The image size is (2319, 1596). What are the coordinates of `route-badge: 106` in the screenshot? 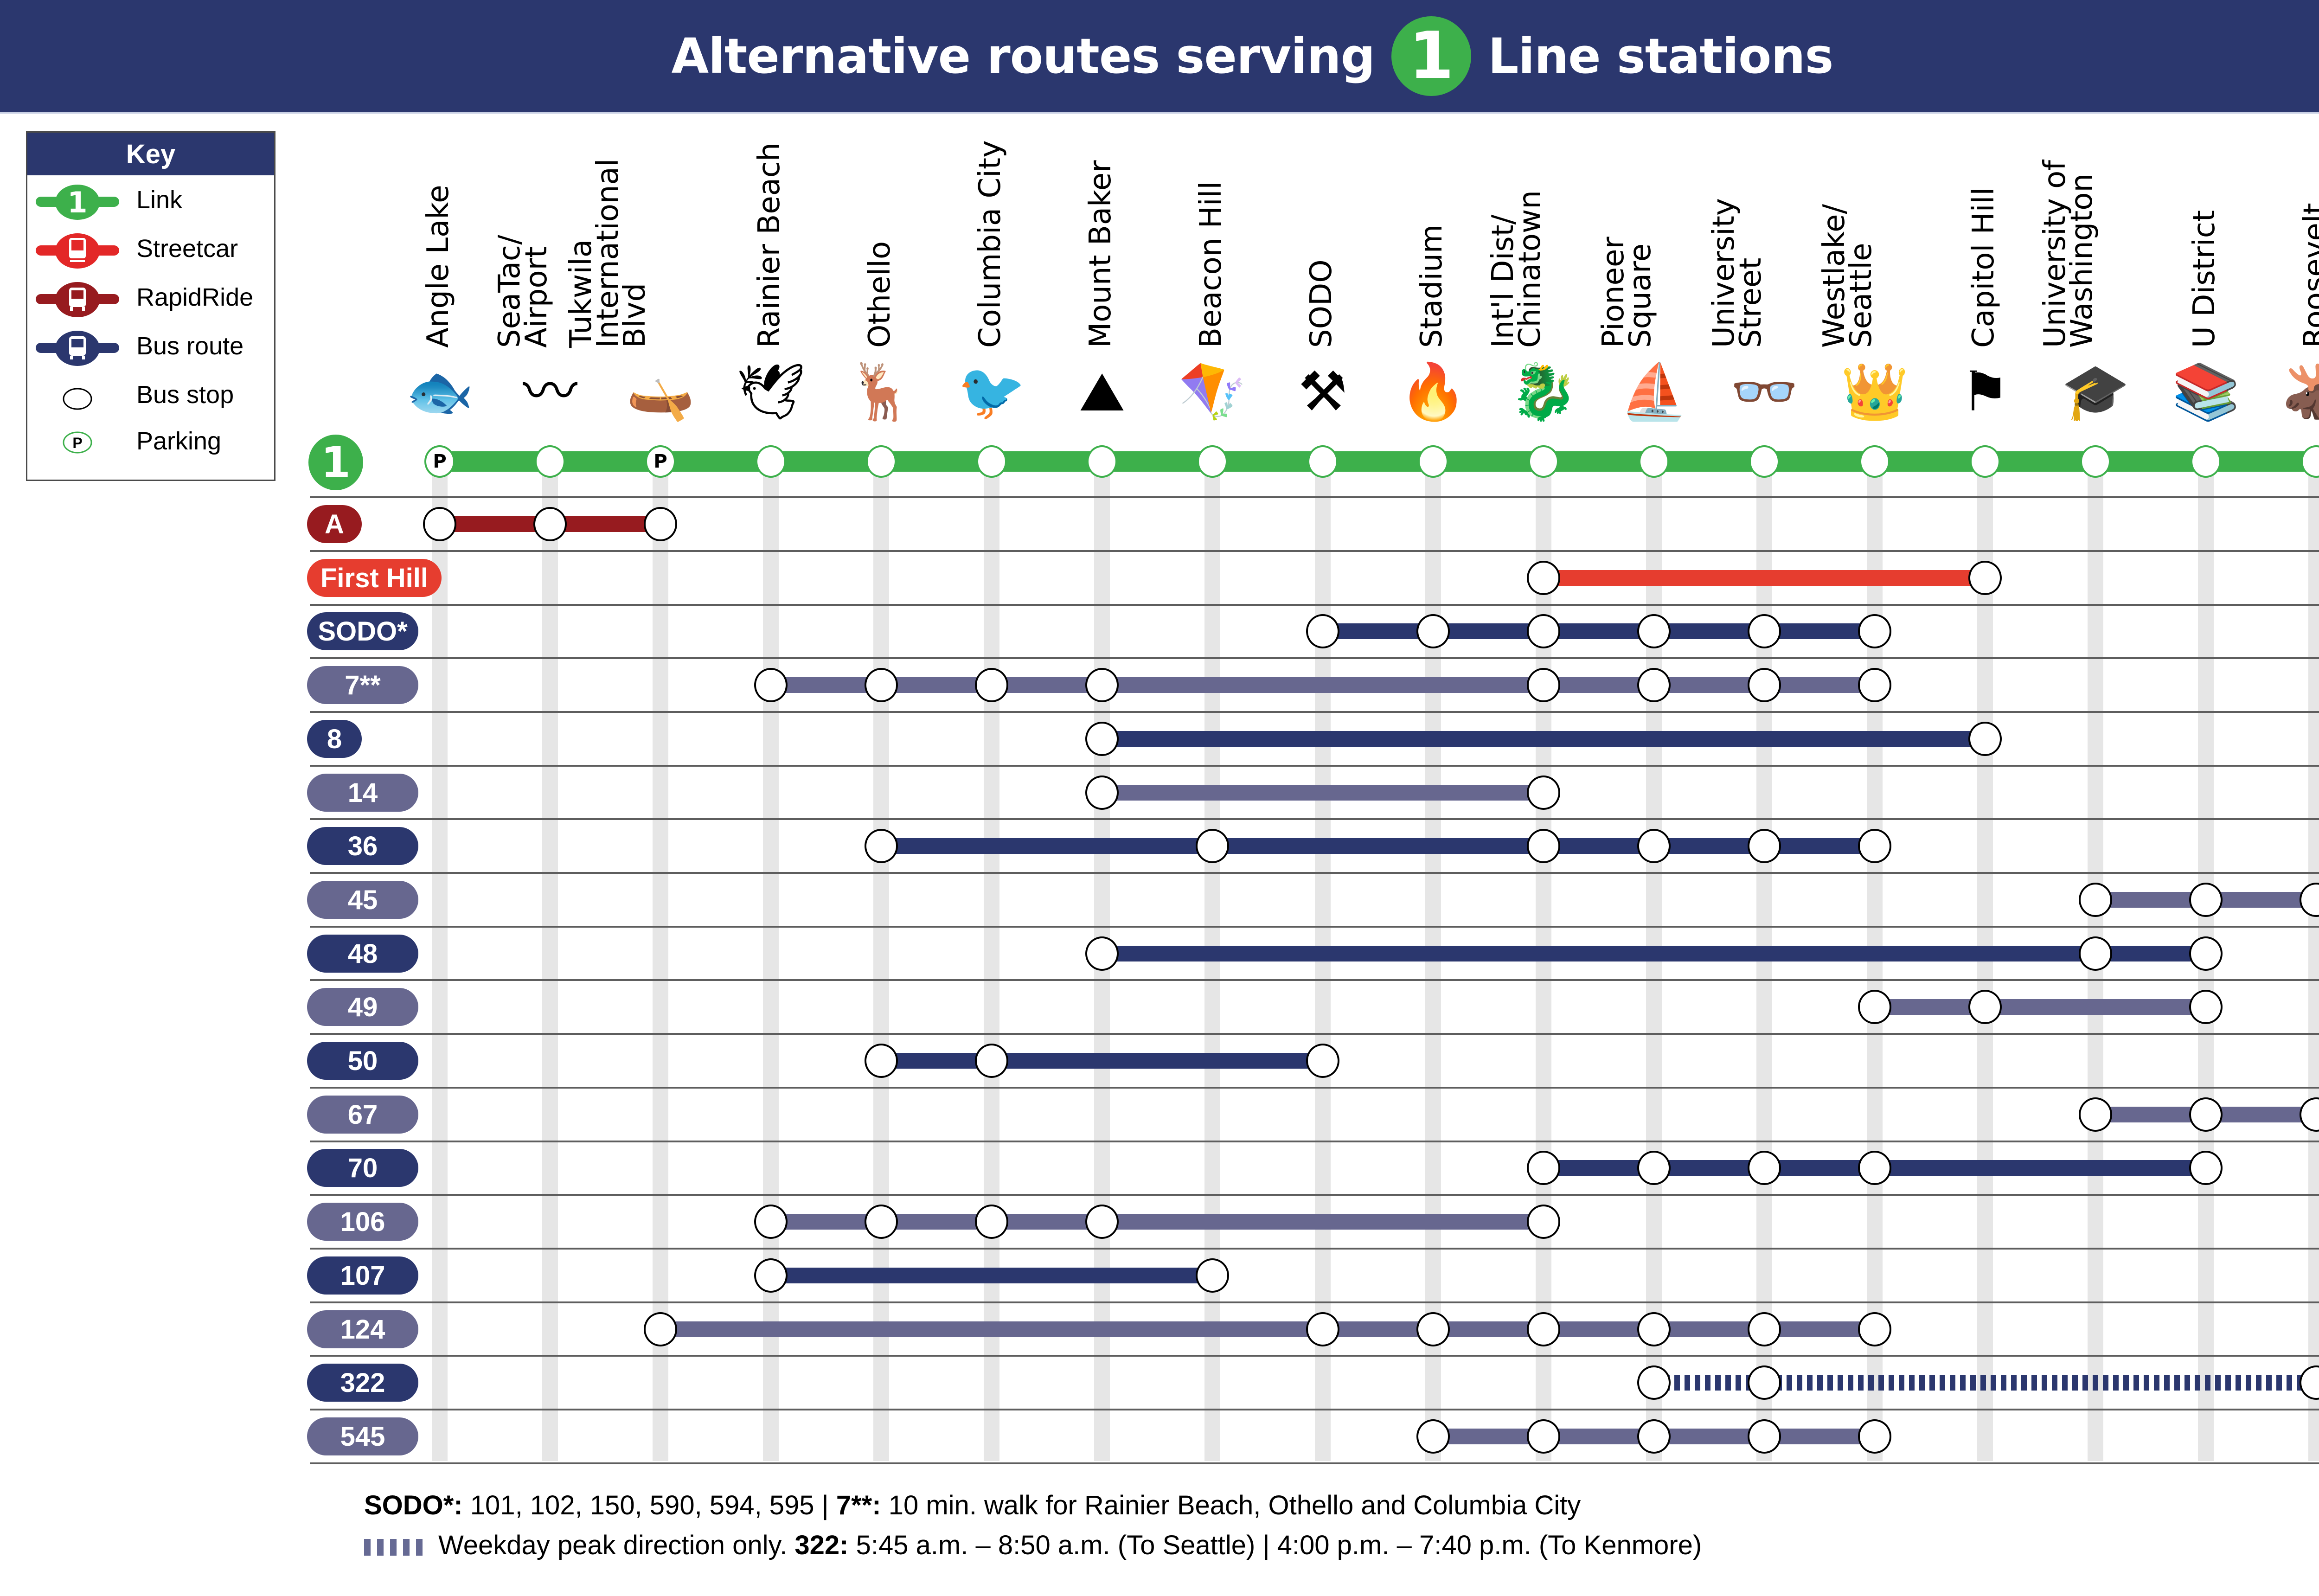 It's located at (362, 1222).